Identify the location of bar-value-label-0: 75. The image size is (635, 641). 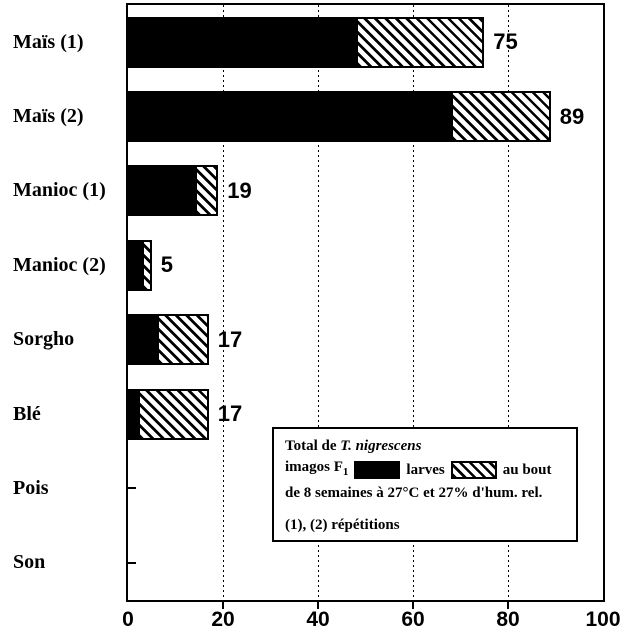
(505, 42).